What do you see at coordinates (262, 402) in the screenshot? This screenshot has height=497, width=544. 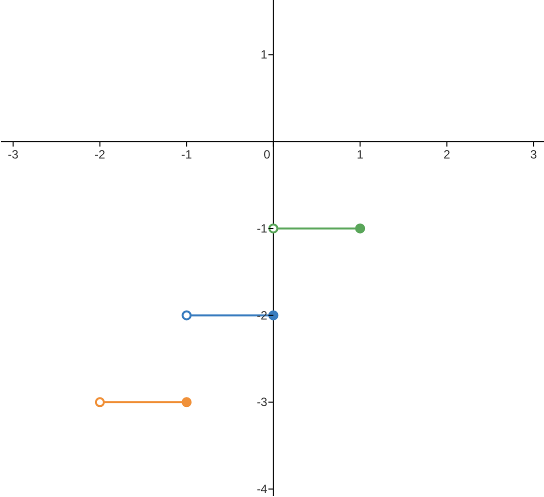 I see `y-tick-label: -3` at bounding box center [262, 402].